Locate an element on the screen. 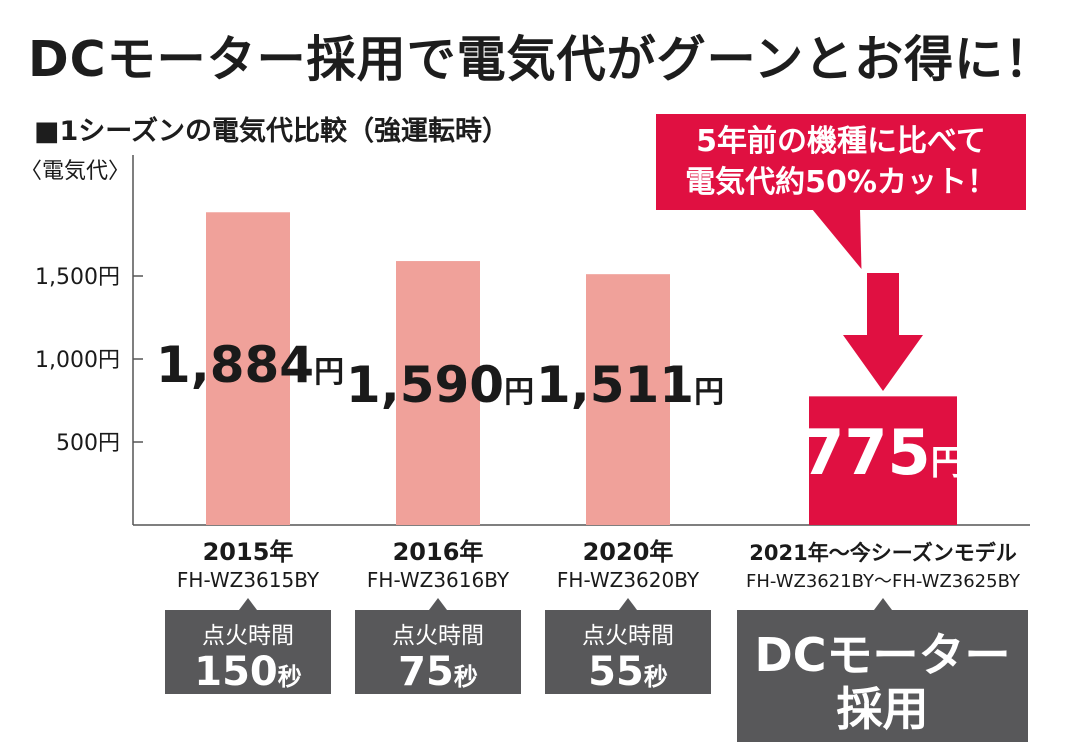 Image resolution: width=1080 pixels, height=756 pixels. category-model-label: FH-WZ3620BY is located at coordinates (628, 580).